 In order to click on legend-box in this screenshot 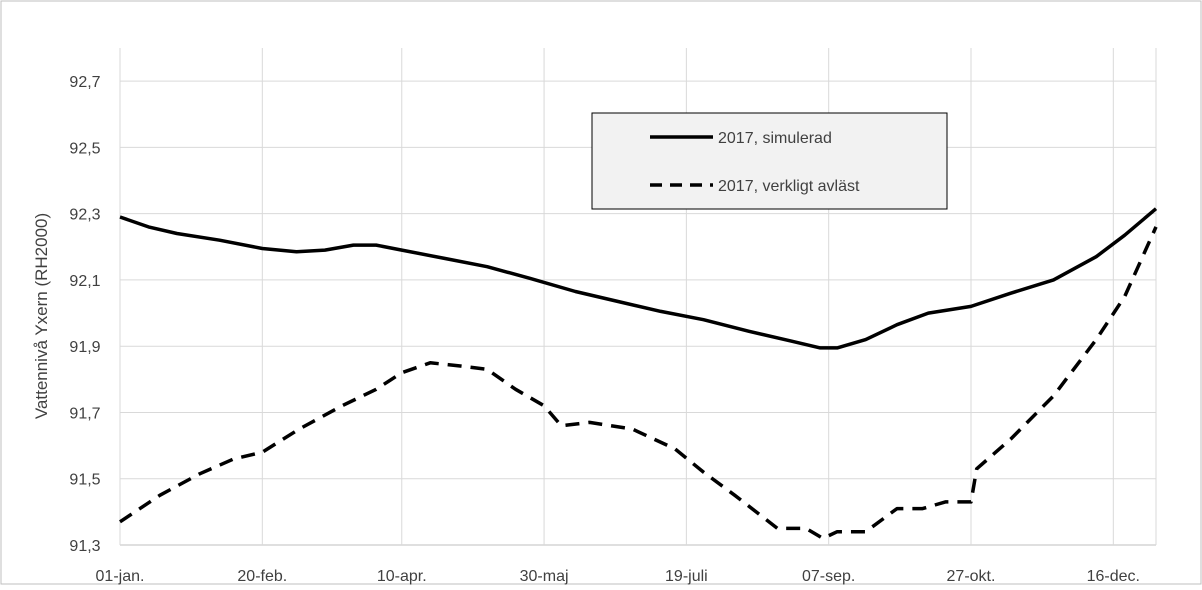, I will do `click(769, 161)`.